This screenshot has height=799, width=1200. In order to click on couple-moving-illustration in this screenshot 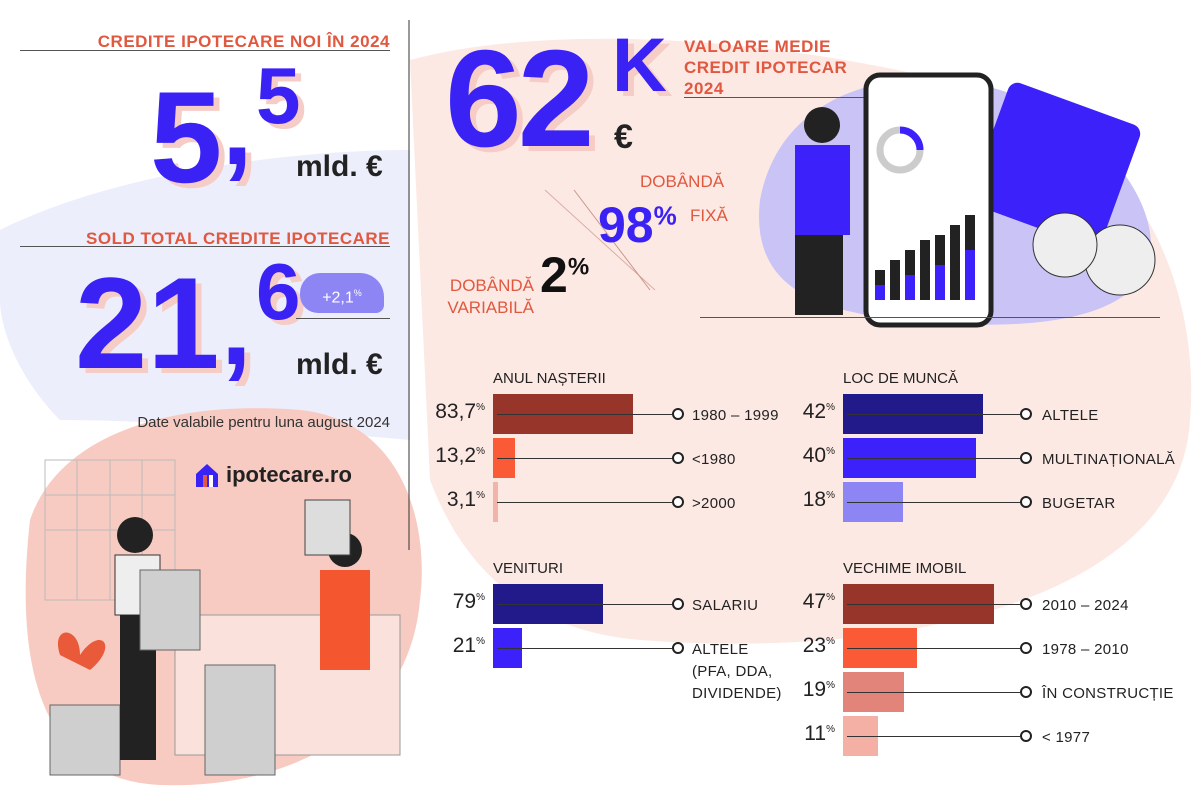, I will do `click(222, 617)`.